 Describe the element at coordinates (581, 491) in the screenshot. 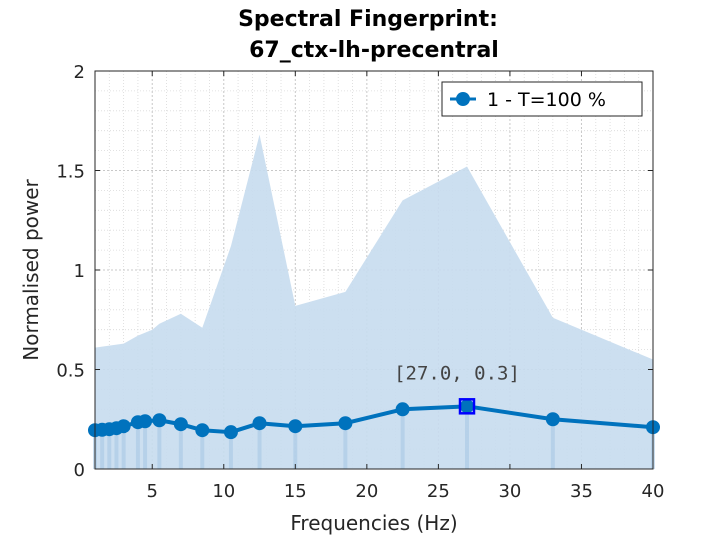

I see `x-tick-label: 35` at that location.